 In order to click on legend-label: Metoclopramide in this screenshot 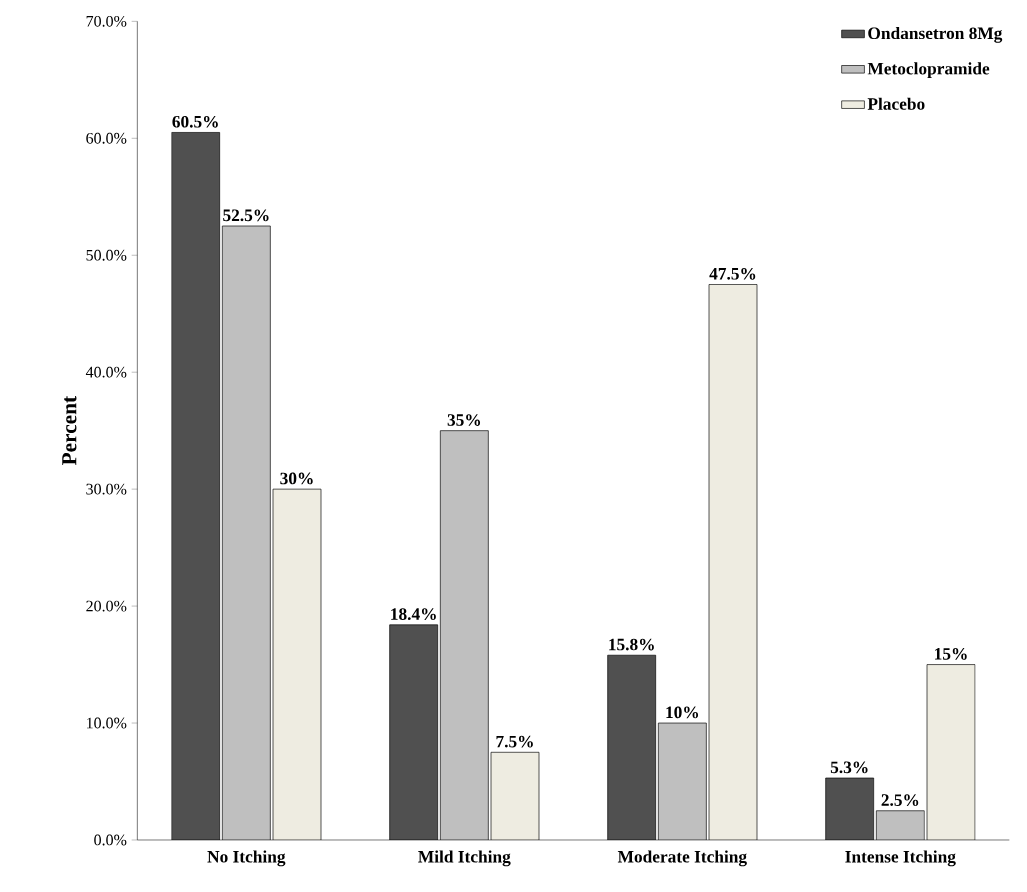, I will do `click(928, 70)`.